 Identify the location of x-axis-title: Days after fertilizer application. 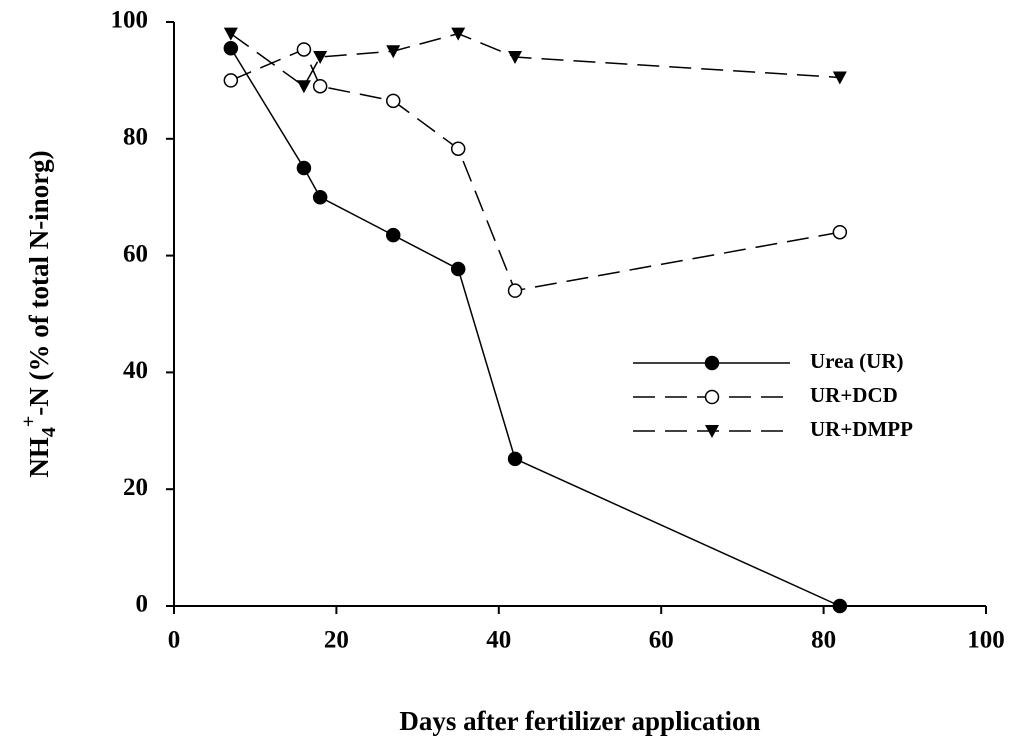
(579, 721).